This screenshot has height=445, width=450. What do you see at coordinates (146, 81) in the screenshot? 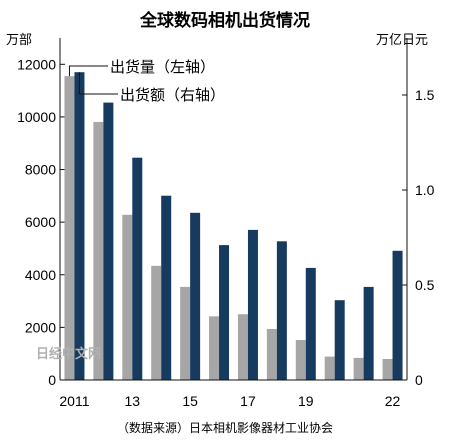
I see `legend: 出货量（左轴） 出货额（右轴）` at bounding box center [146, 81].